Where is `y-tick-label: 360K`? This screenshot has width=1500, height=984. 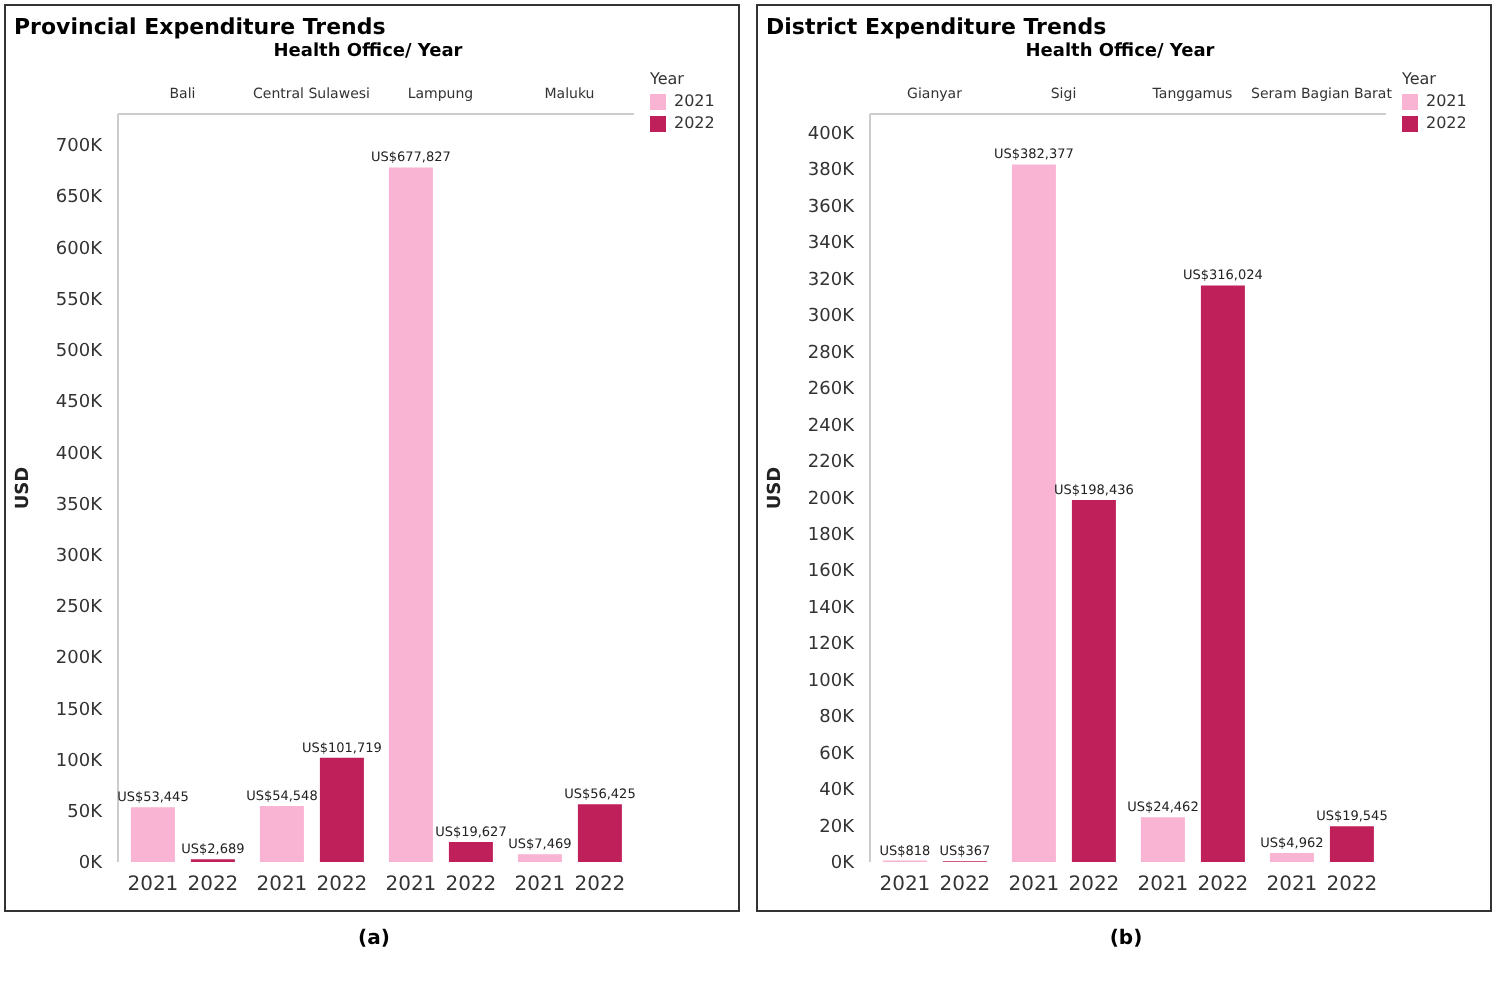
y-tick-label: 360K is located at coordinates (832, 207).